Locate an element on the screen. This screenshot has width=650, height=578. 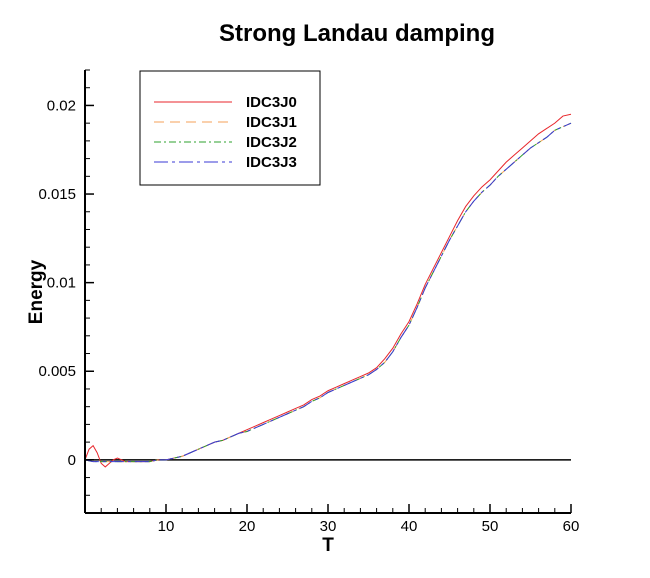
x-tick-label: 40 is located at coordinates (409, 526).